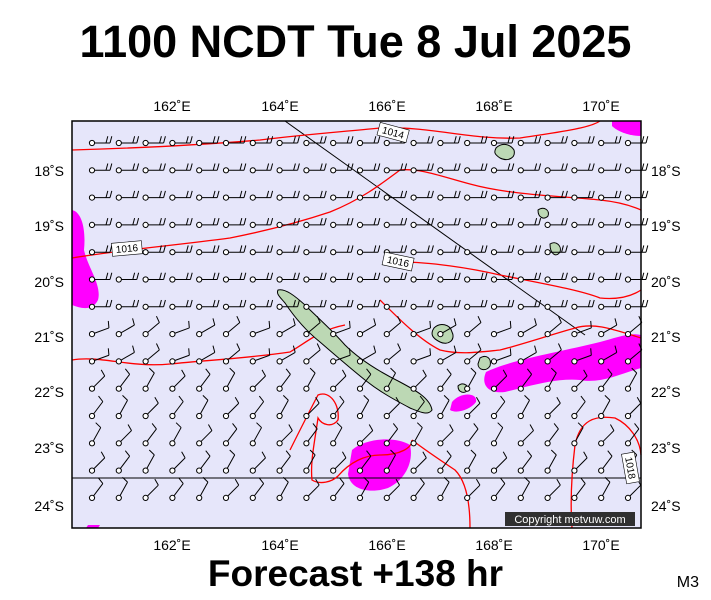  Describe the element at coordinates (171, 106) in the screenshot. I see `lon-label: 162˚E` at that location.